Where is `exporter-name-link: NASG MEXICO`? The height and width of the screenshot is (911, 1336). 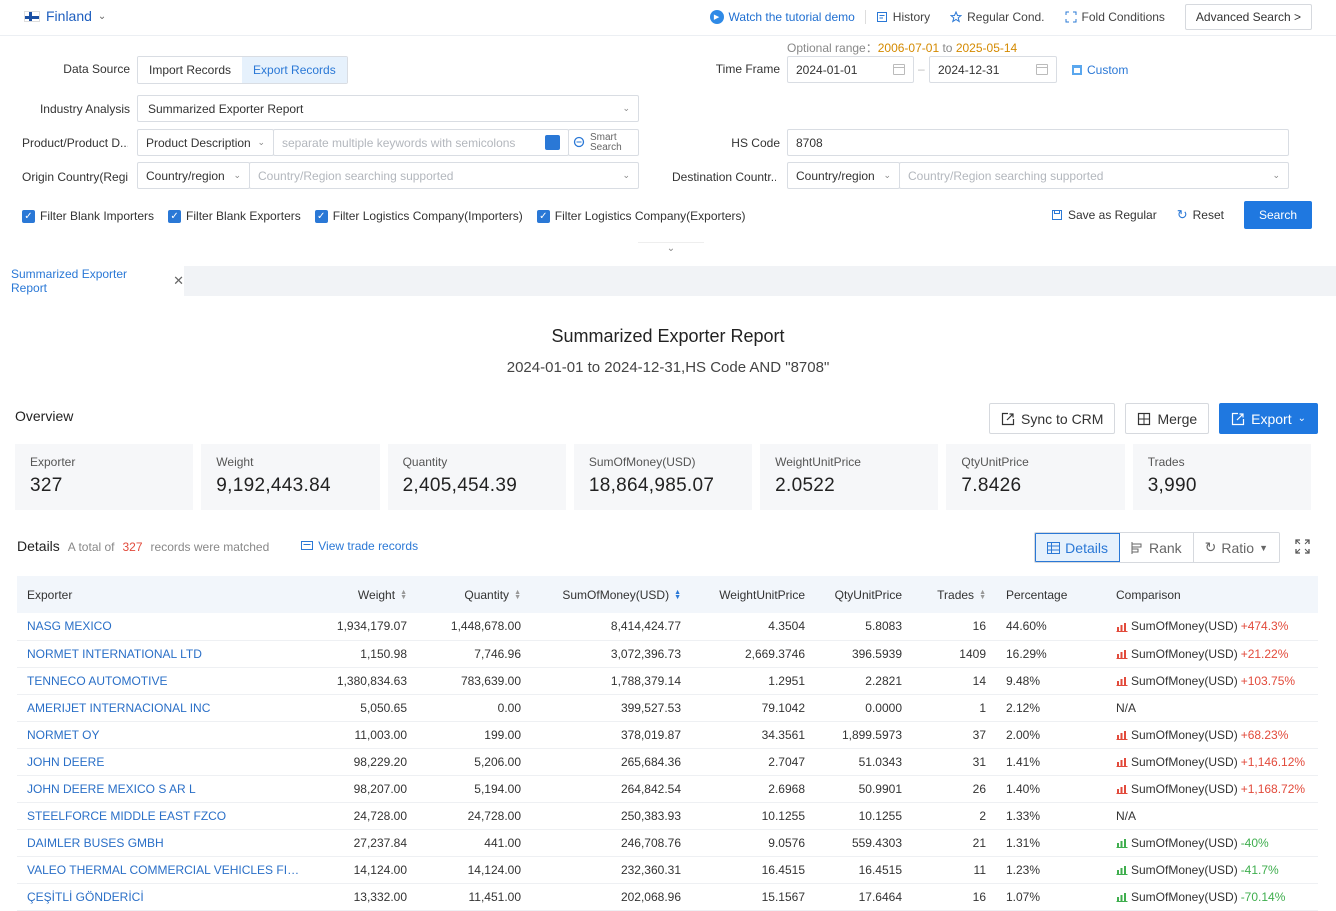
exporter-name-link: NASG MEXICO is located at coordinates (69, 626).